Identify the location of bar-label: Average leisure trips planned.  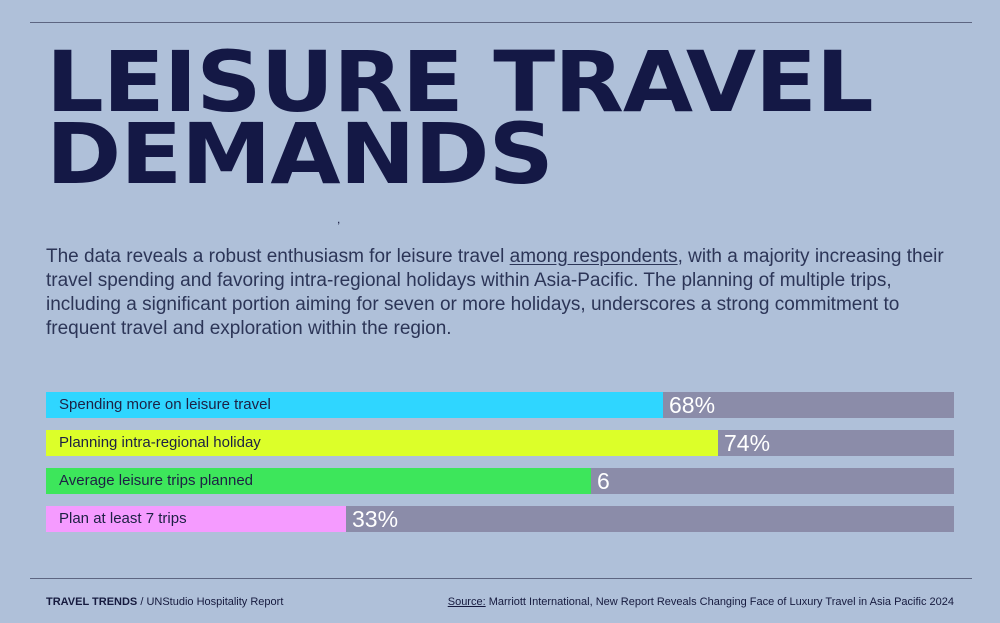
(156, 480).